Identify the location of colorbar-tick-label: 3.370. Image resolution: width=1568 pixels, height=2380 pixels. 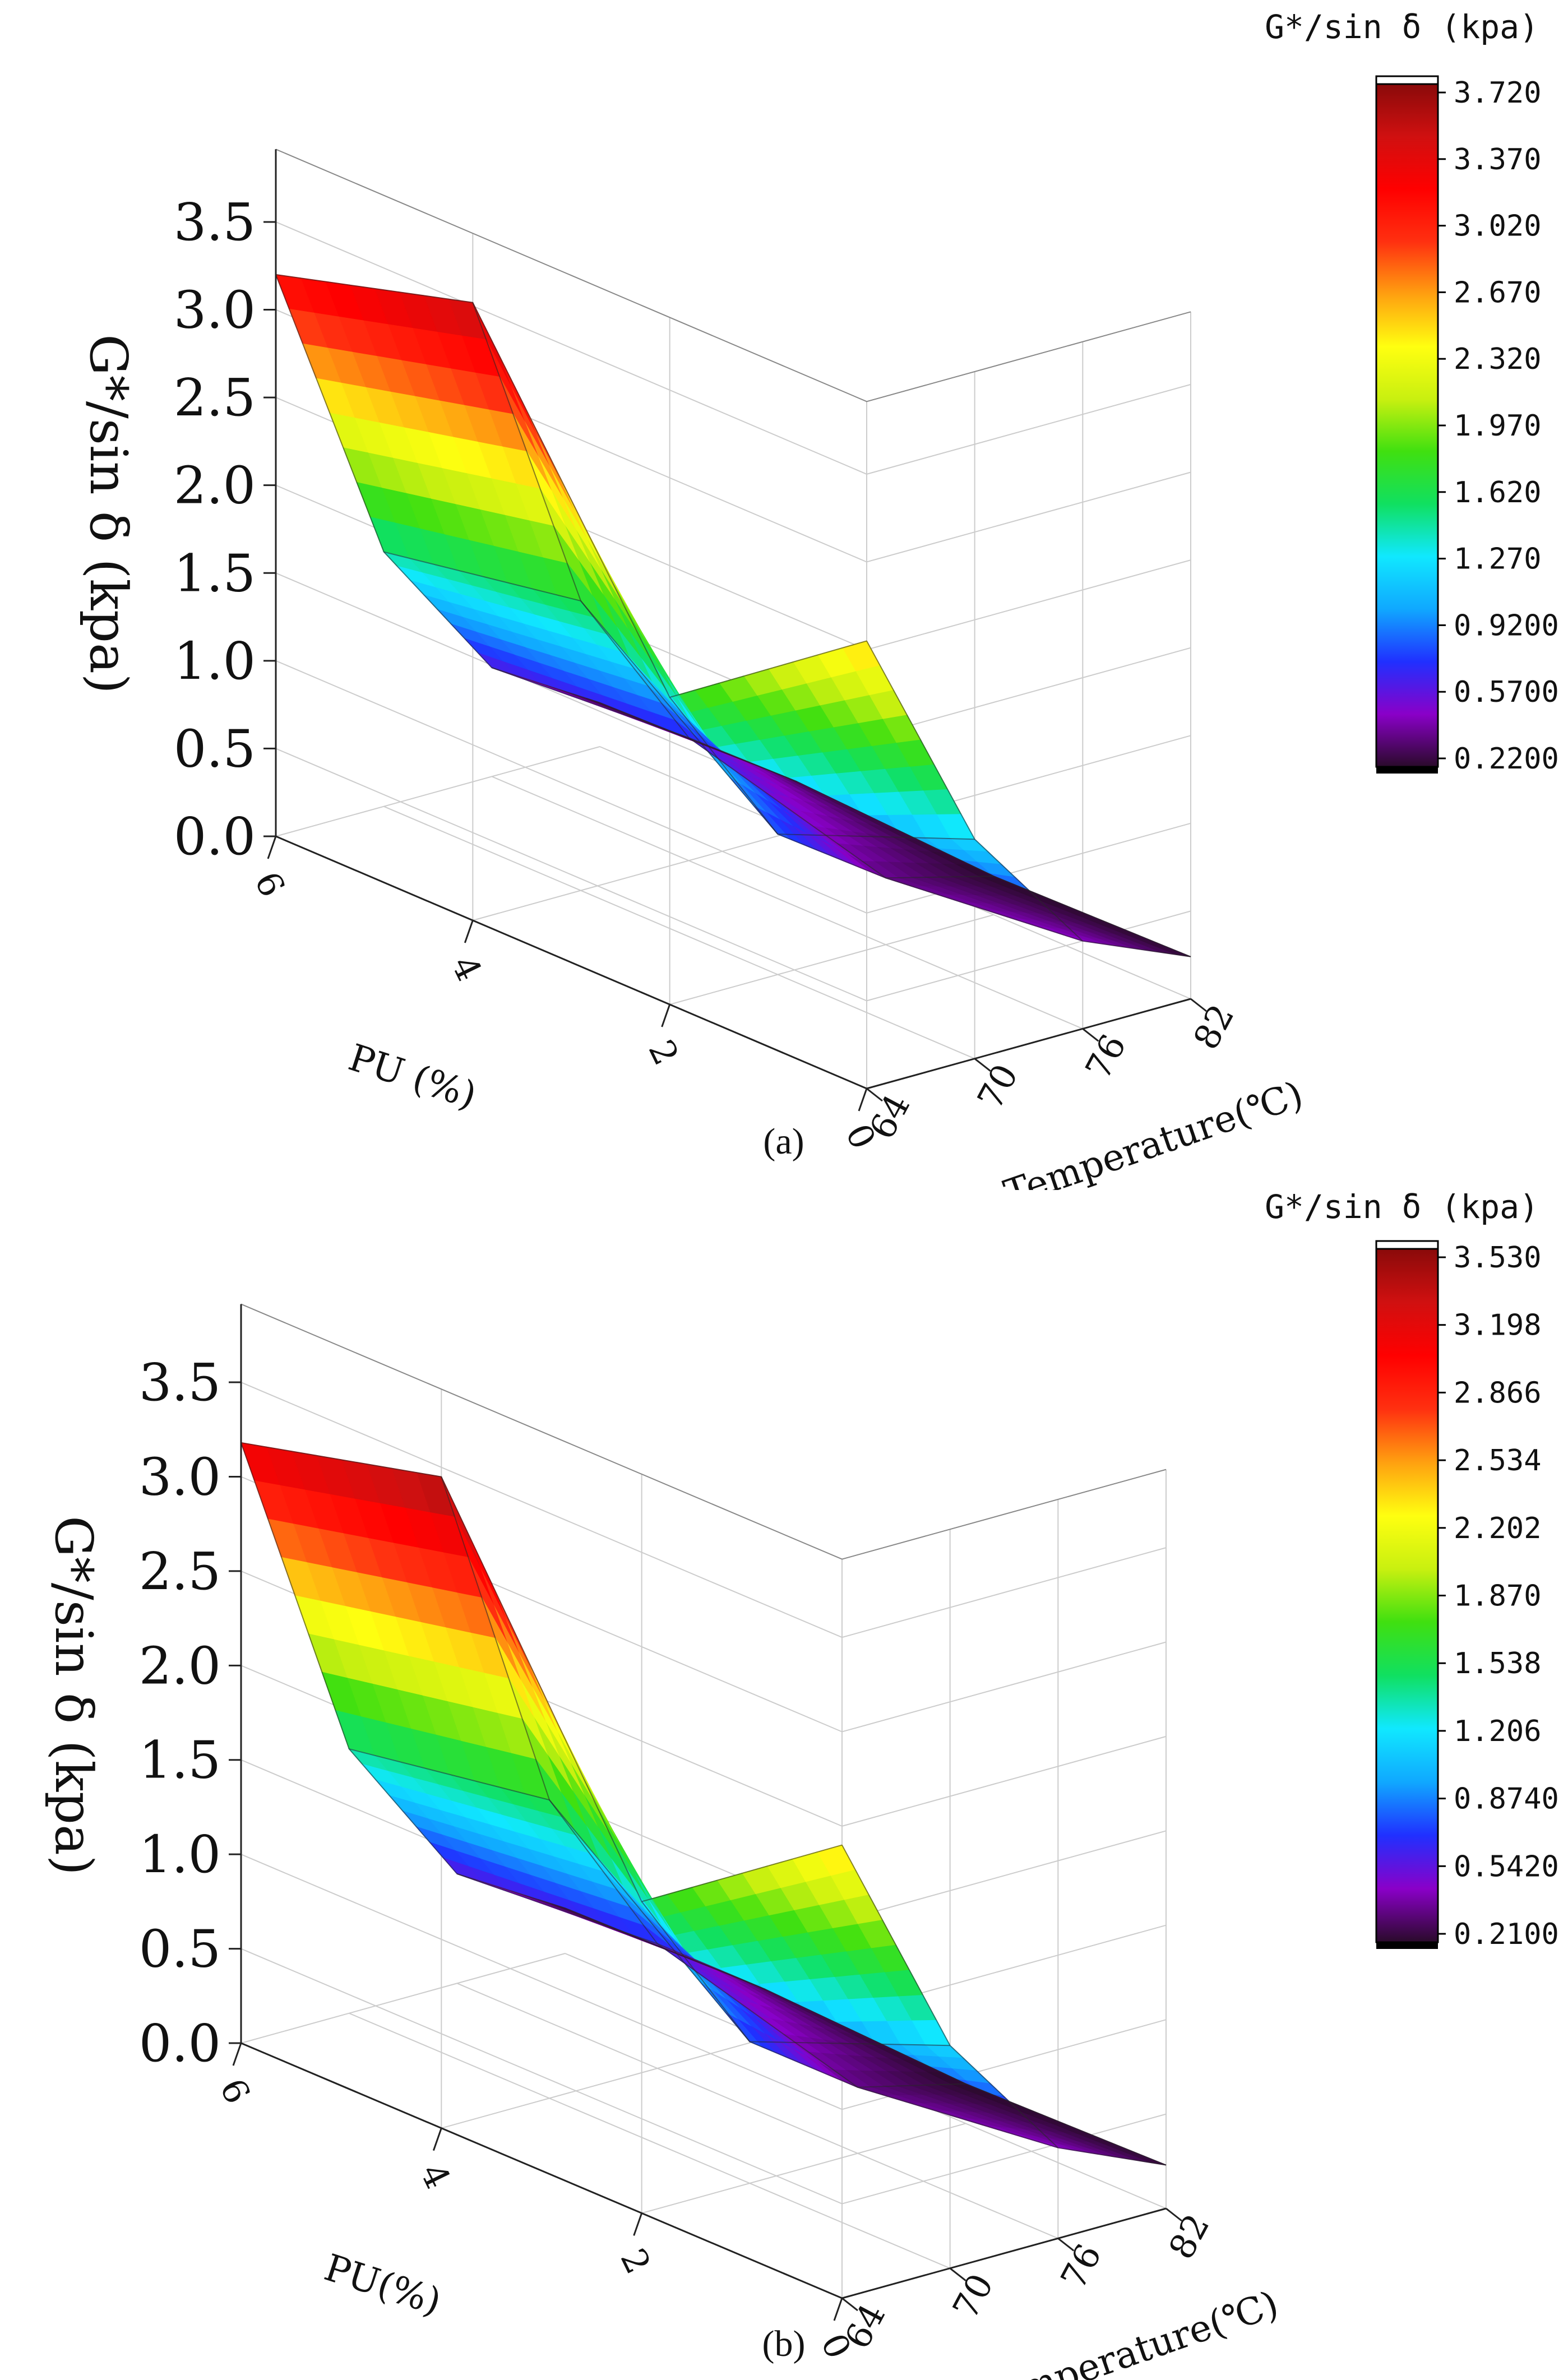
(1498, 160).